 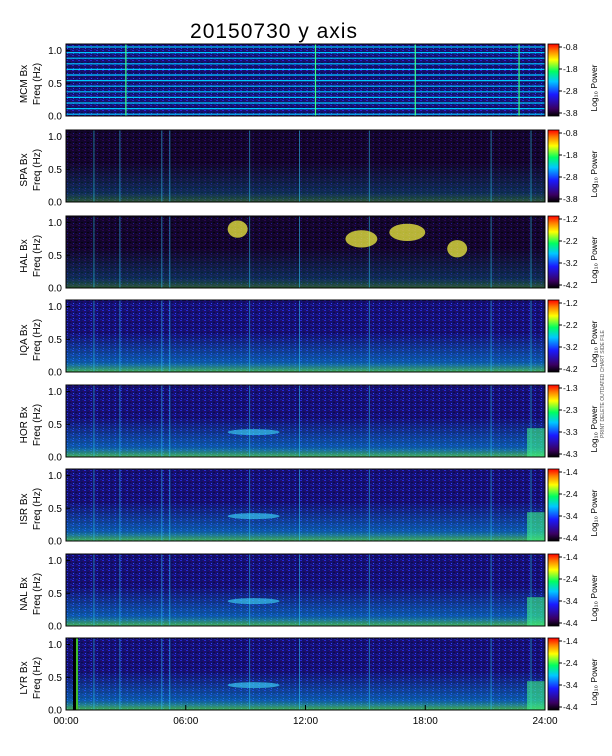 I want to click on colorbar-tick-label: -3.3, so click(x=570, y=432).